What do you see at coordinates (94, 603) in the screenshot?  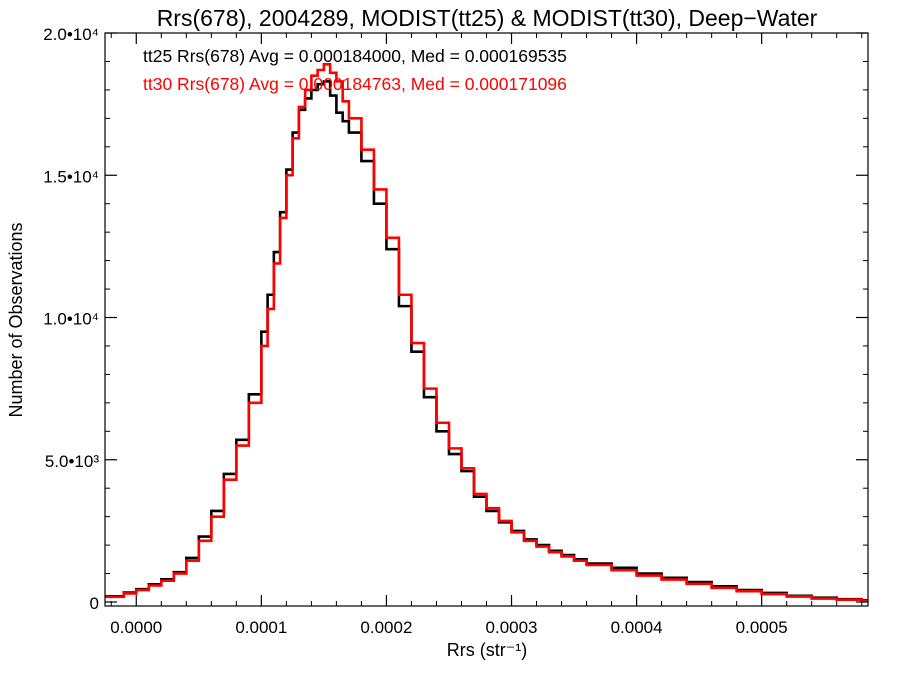 I see `y-tick-label: 0` at bounding box center [94, 603].